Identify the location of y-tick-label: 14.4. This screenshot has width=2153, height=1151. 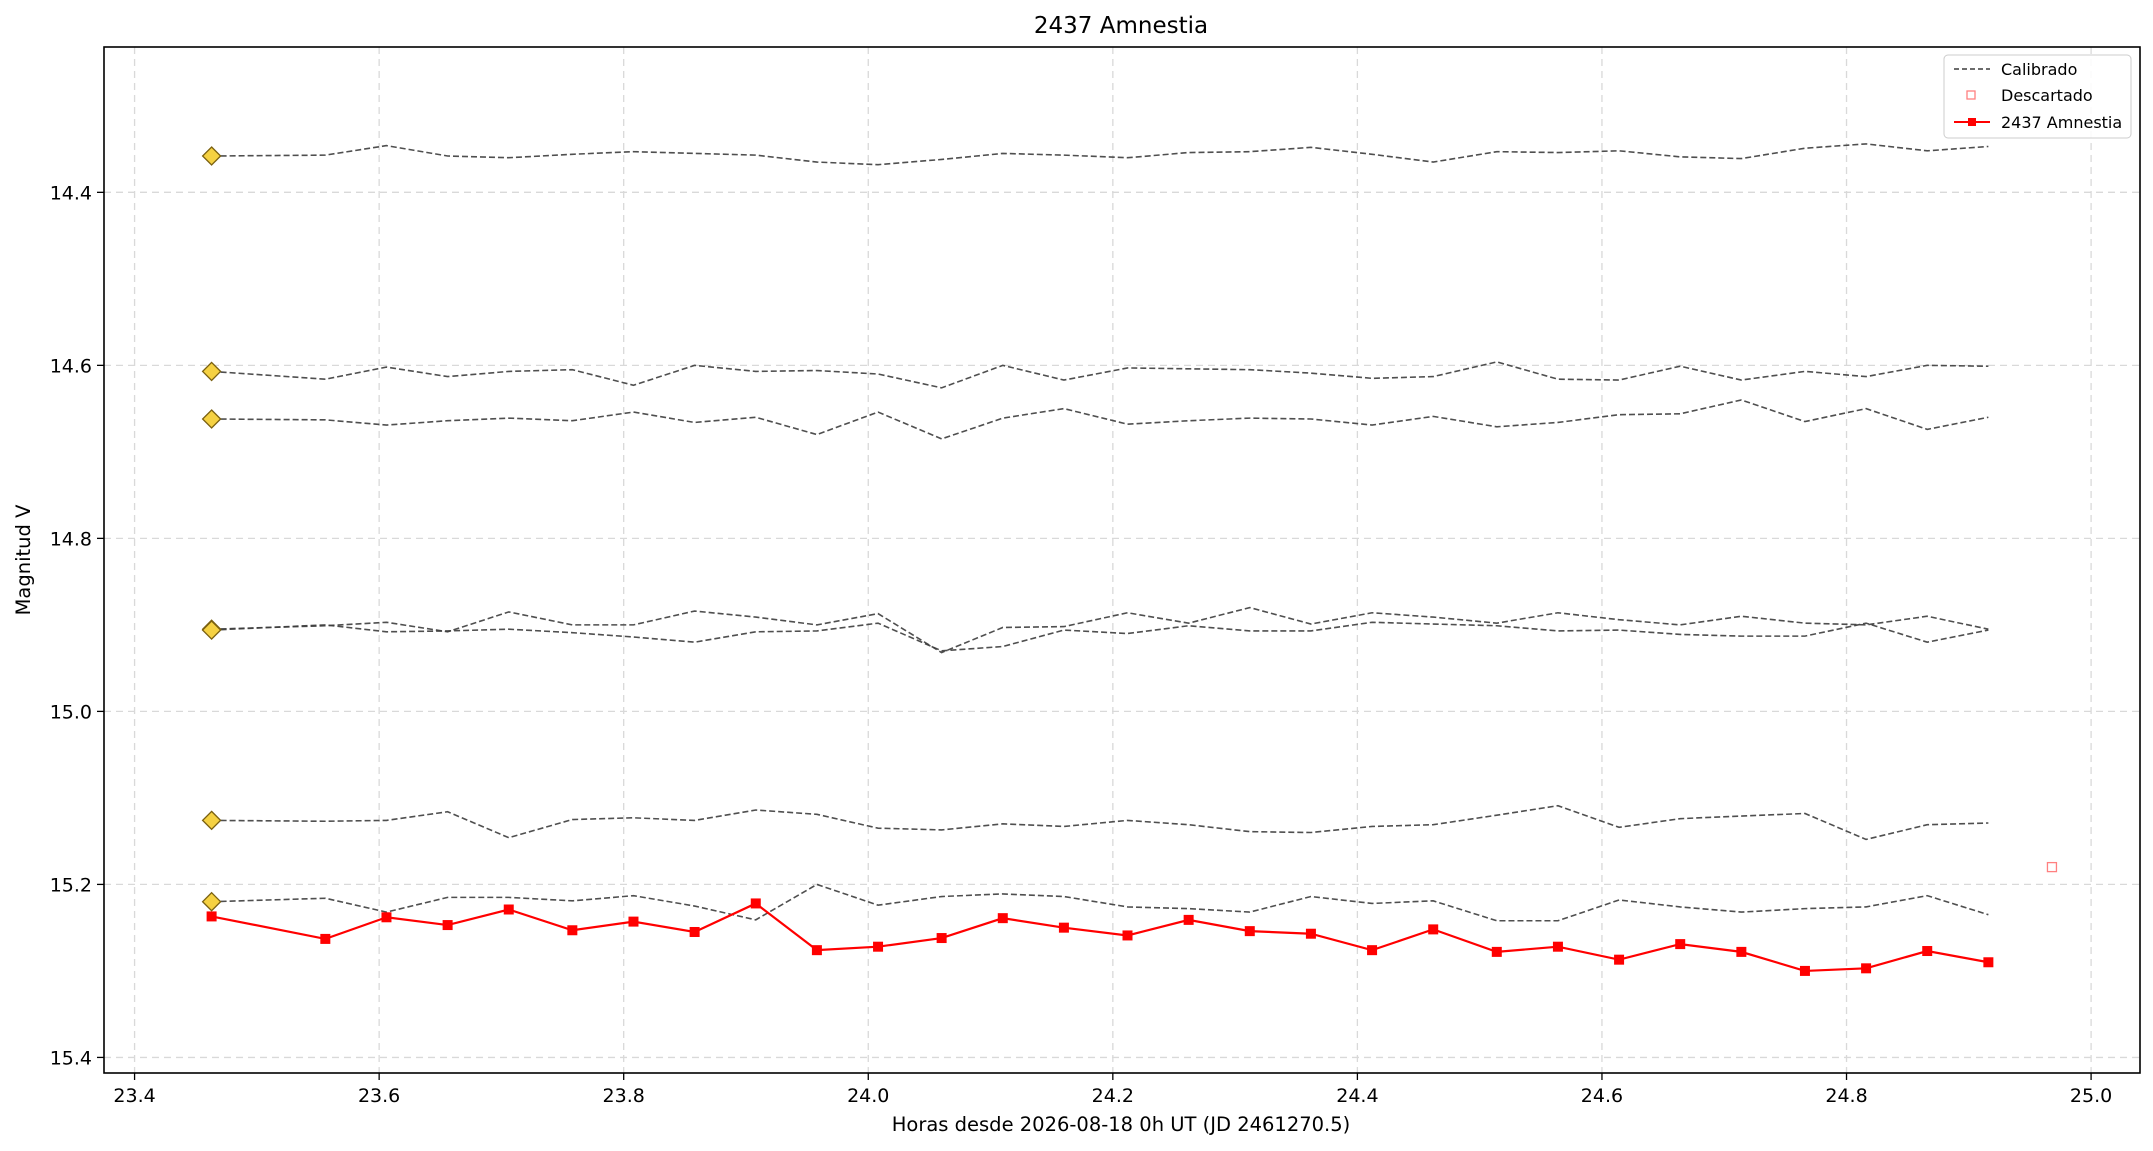
(71, 193).